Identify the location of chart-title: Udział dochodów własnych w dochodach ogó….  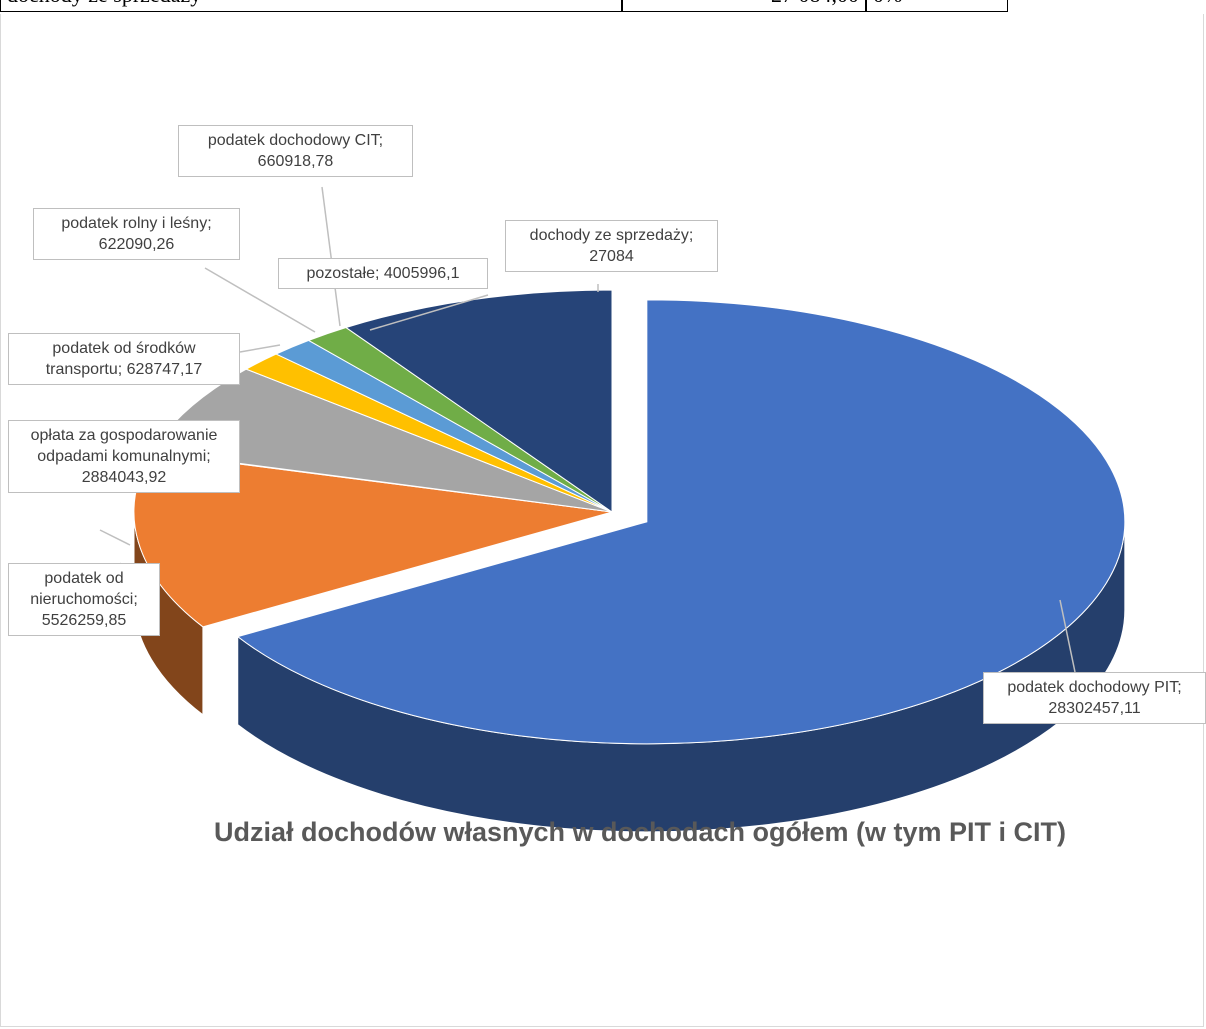
(640, 832).